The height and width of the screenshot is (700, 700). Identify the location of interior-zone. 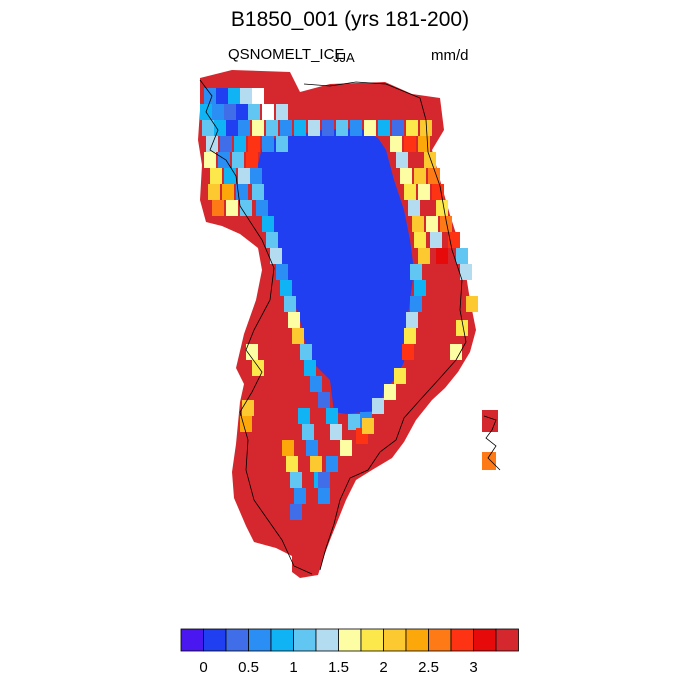
(335, 271).